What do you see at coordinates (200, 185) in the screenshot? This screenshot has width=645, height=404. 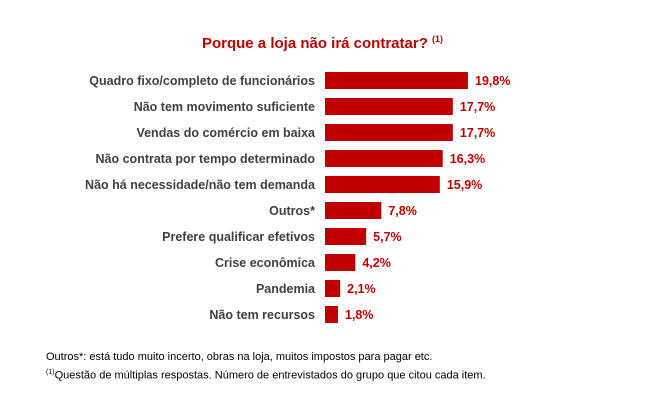 I see `category-label: Não há necessidade/não tem demanda` at bounding box center [200, 185].